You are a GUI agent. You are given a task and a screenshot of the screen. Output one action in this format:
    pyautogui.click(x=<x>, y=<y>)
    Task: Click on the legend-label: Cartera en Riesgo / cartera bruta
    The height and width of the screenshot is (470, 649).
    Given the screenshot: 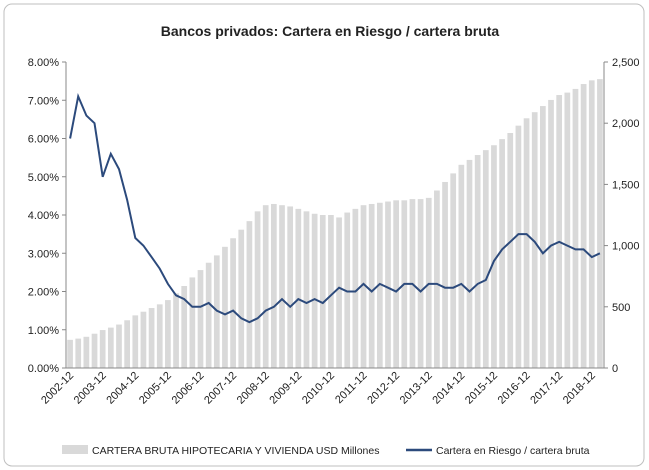 What is the action you would take?
    pyautogui.click(x=513, y=451)
    